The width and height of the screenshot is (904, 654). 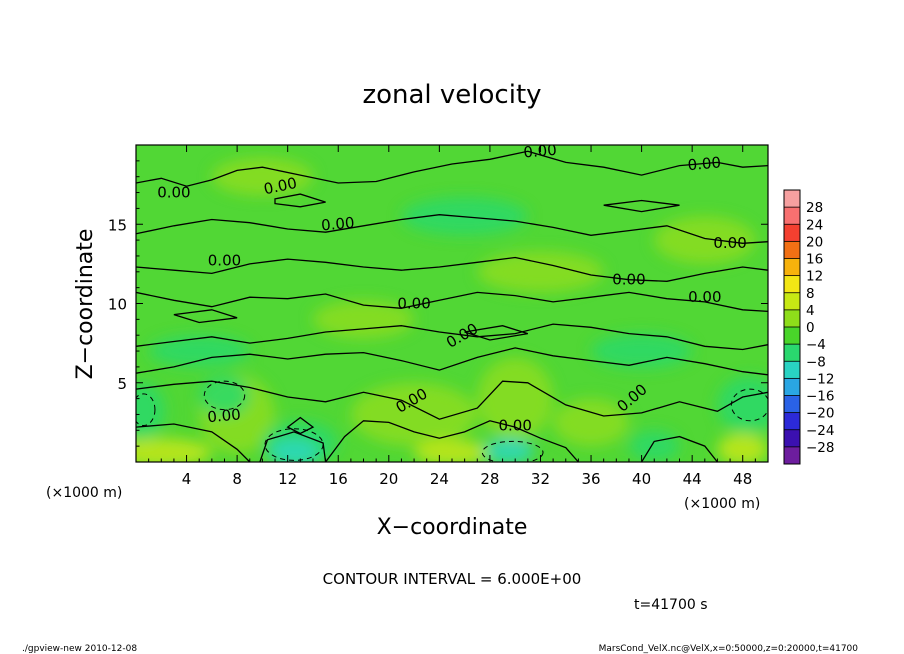 What do you see at coordinates (85, 304) in the screenshot?
I see `y-axis-label: Z−coordinate` at bounding box center [85, 304].